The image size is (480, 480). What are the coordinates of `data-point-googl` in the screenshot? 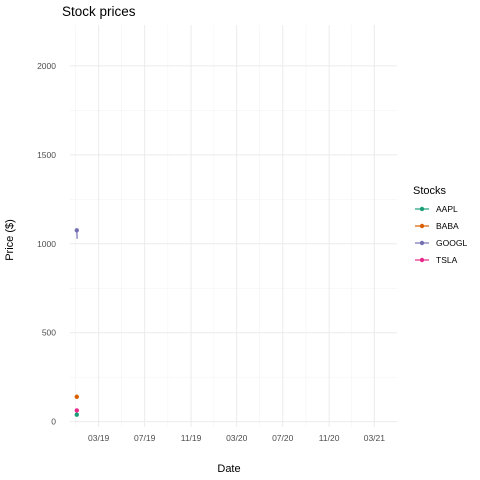 It's located at (76, 230).